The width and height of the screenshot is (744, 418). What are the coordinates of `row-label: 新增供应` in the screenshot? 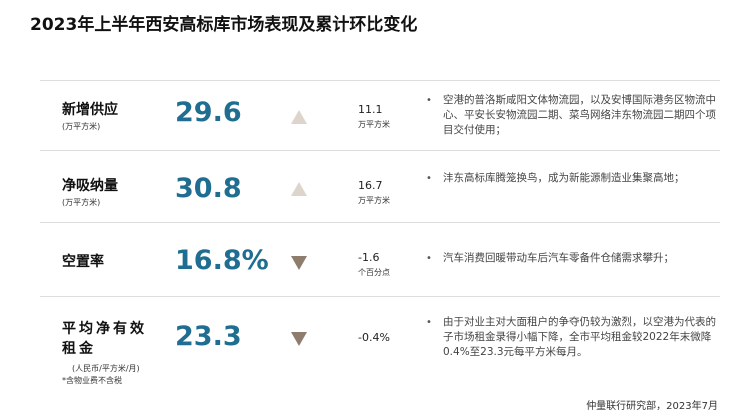 It's located at (90, 110).